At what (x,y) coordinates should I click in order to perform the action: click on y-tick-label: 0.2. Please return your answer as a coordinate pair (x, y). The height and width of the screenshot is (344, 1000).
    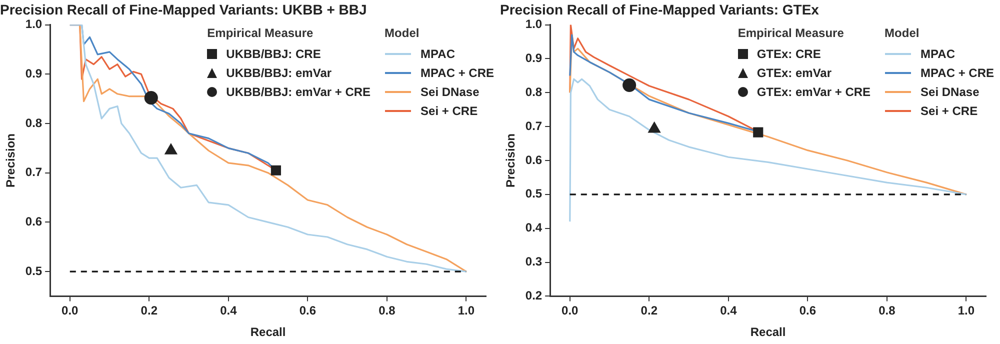
    Looking at the image, I should click on (533, 295).